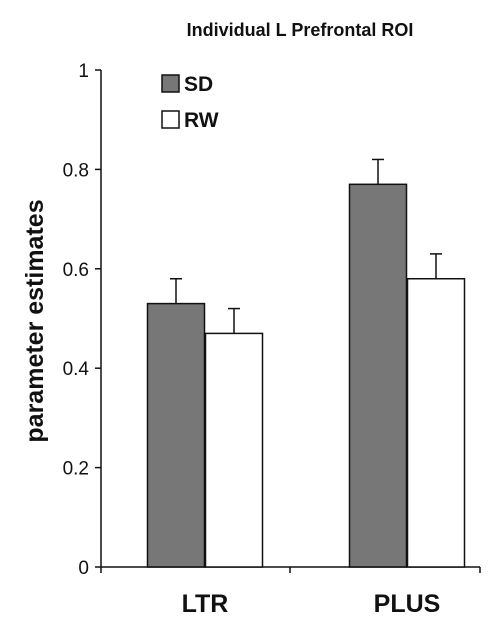 The height and width of the screenshot is (625, 499). Describe the element at coordinates (378, 375) in the screenshot. I see `bar-sd-plus` at that location.